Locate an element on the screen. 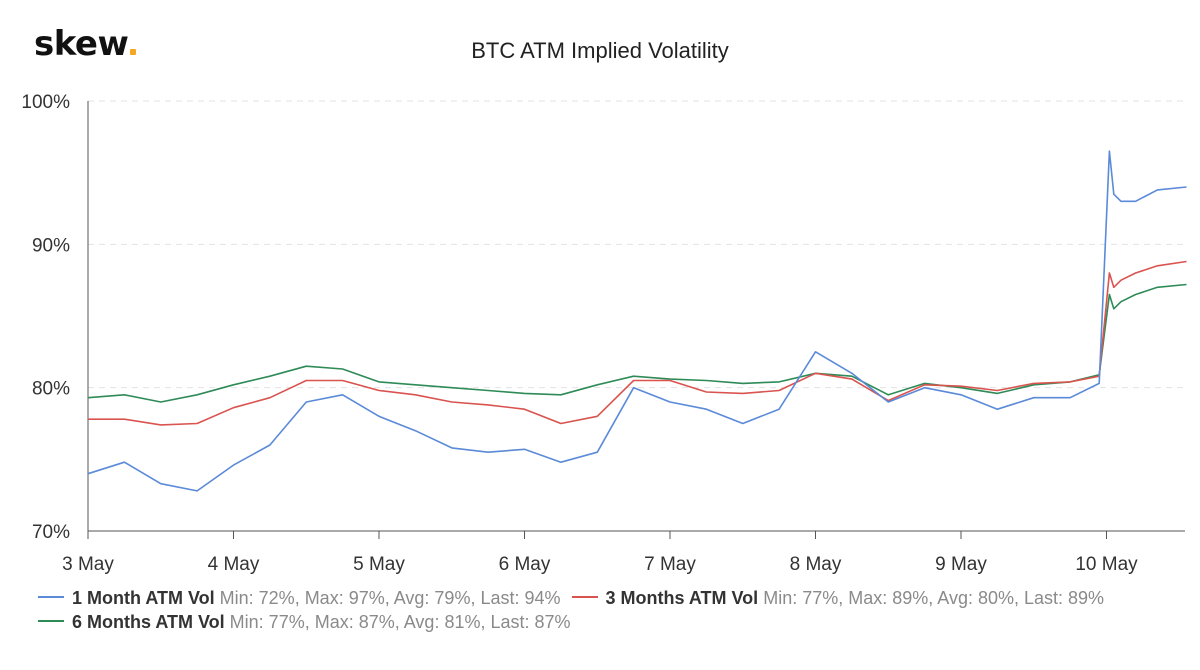  logo-wordmark: skew is located at coordinates (81, 44).